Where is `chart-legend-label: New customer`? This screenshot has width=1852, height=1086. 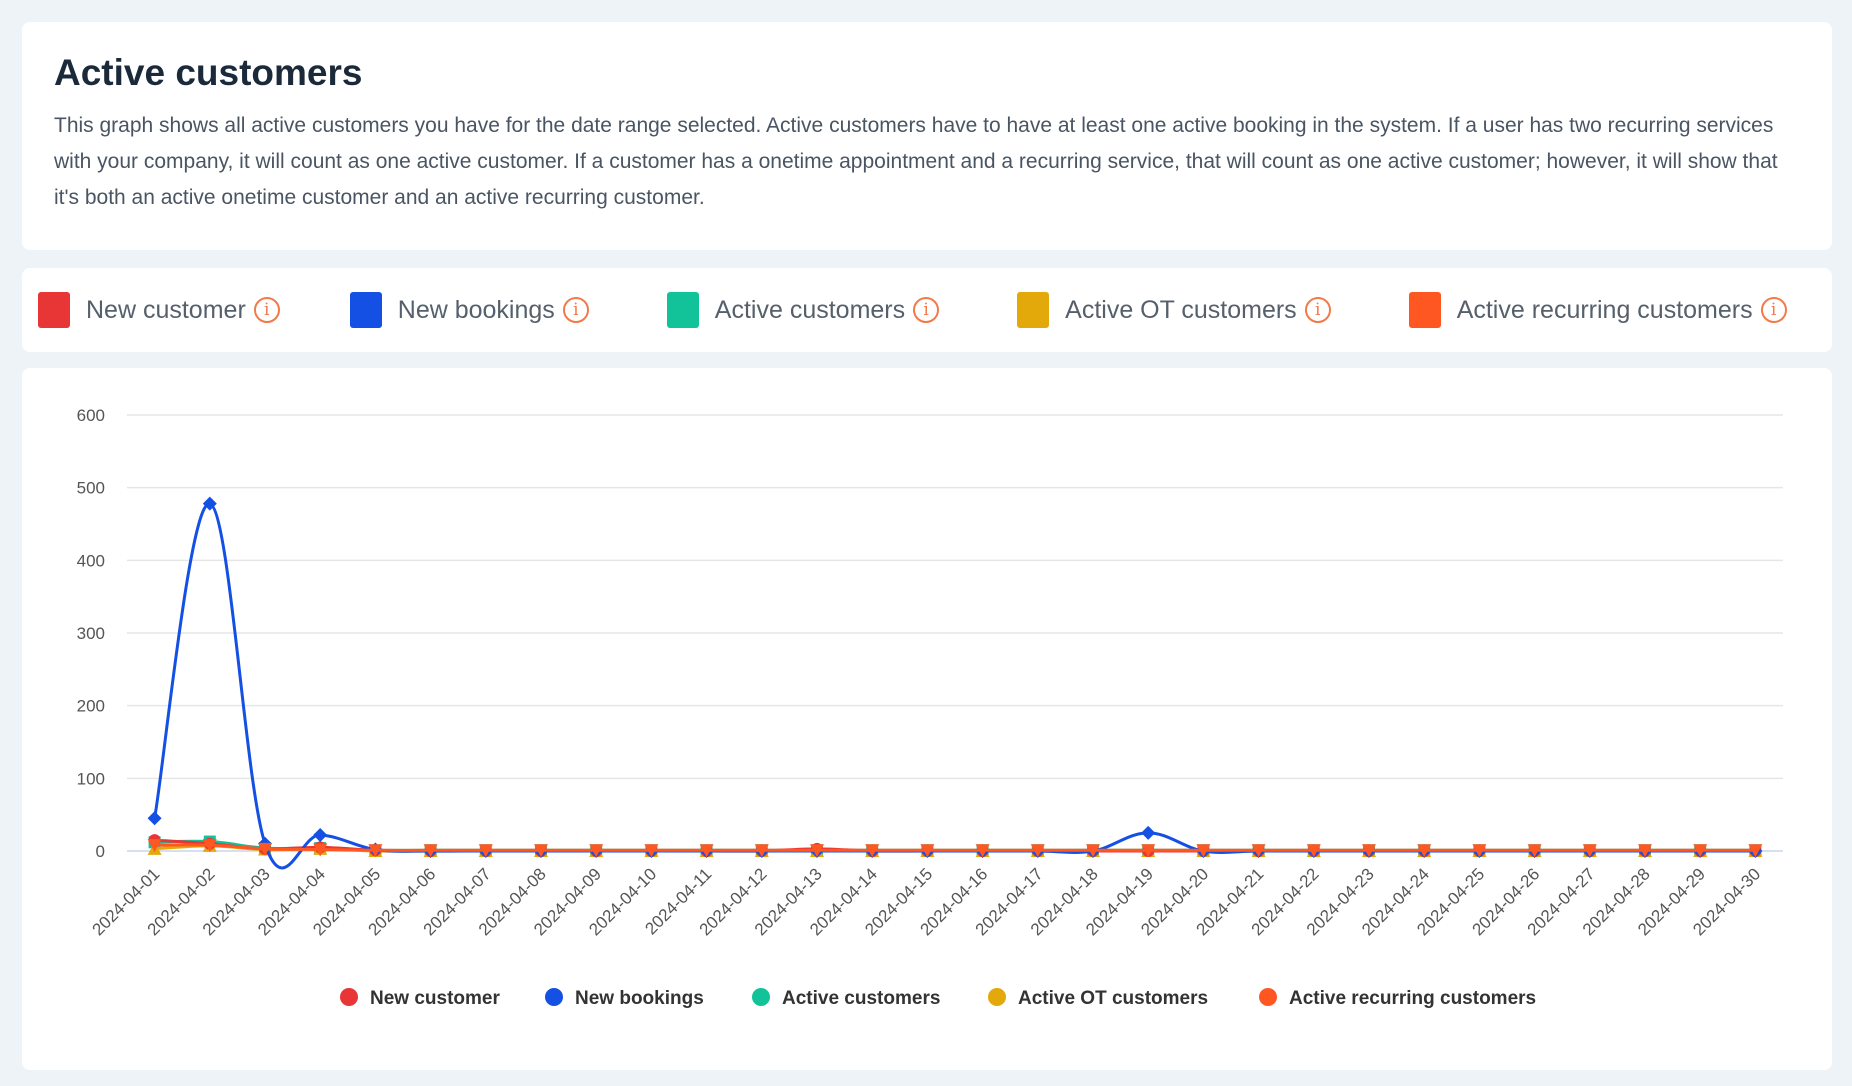
chart-legend-label: New customer is located at coordinates (435, 998).